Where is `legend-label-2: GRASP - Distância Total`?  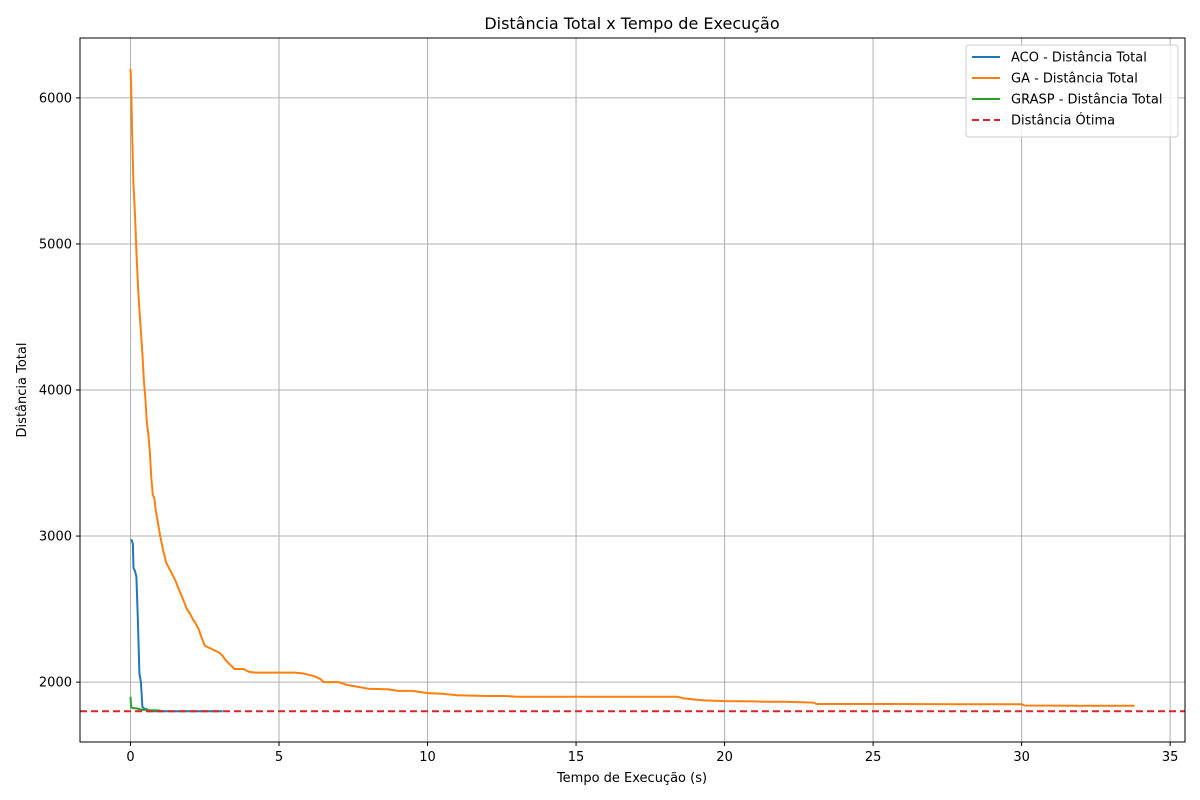
legend-label-2: GRASP - Distância Total is located at coordinates (1086, 100).